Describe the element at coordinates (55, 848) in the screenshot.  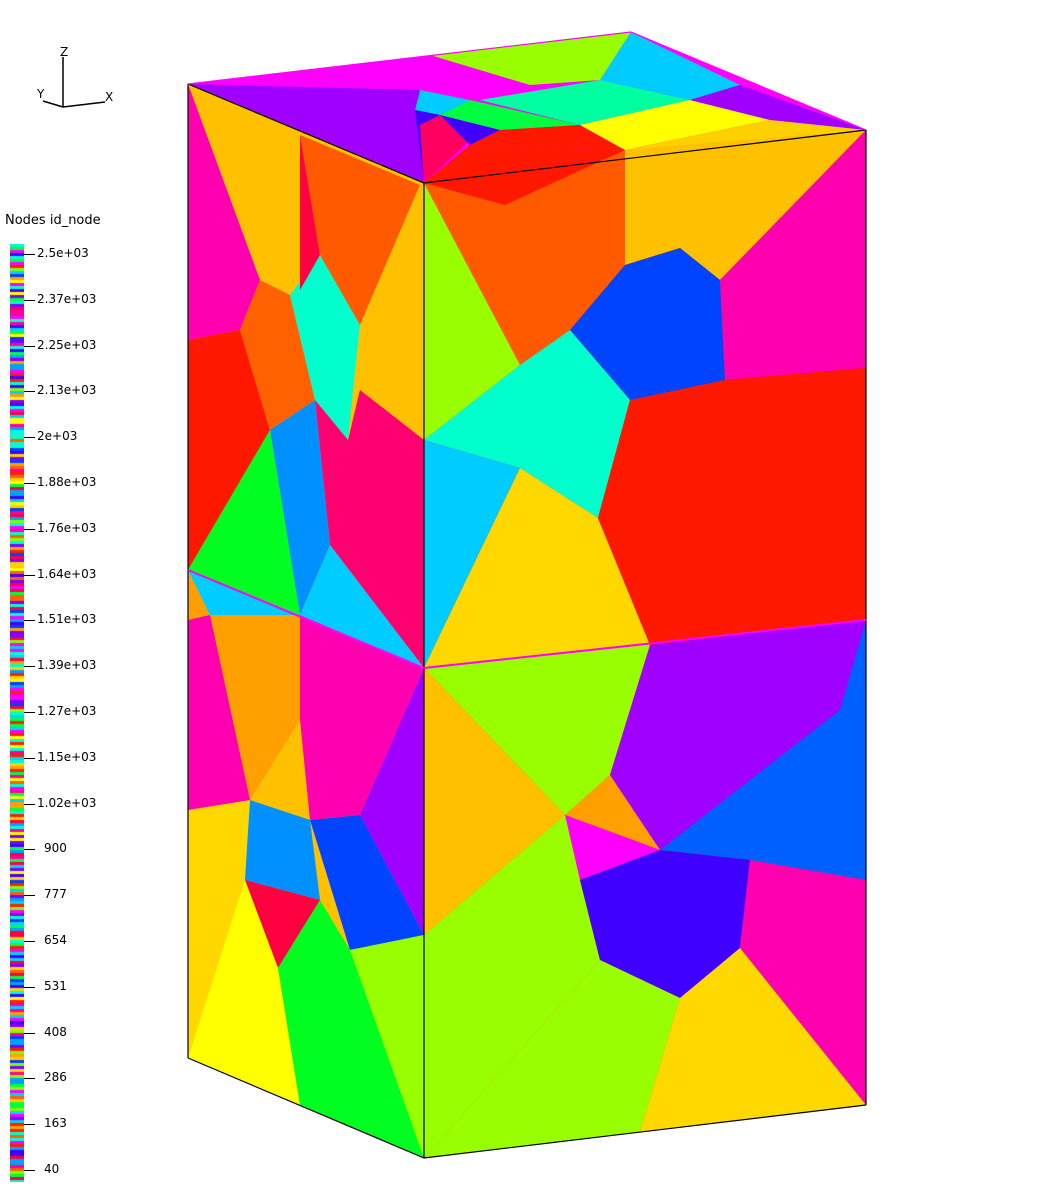
I see `legend-tick-label: 900` at that location.